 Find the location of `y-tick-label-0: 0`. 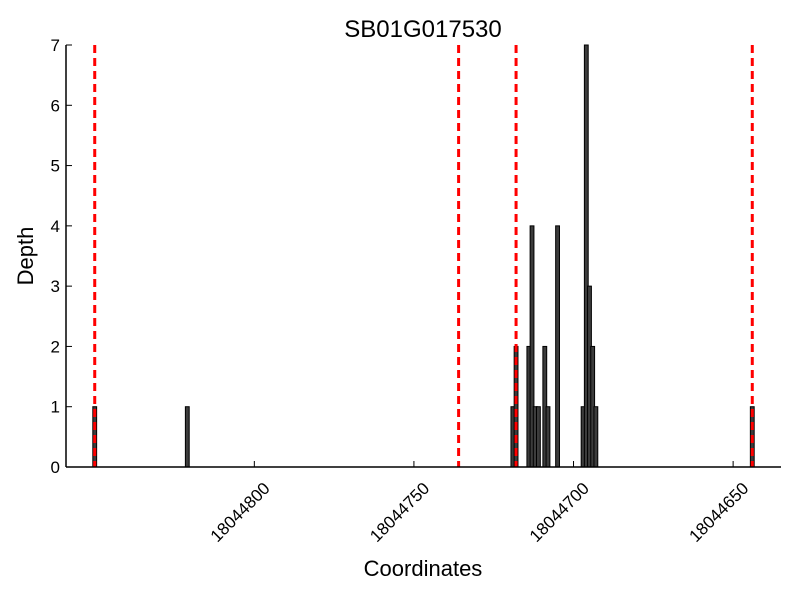

y-tick-label-0: 0 is located at coordinates (55, 467).